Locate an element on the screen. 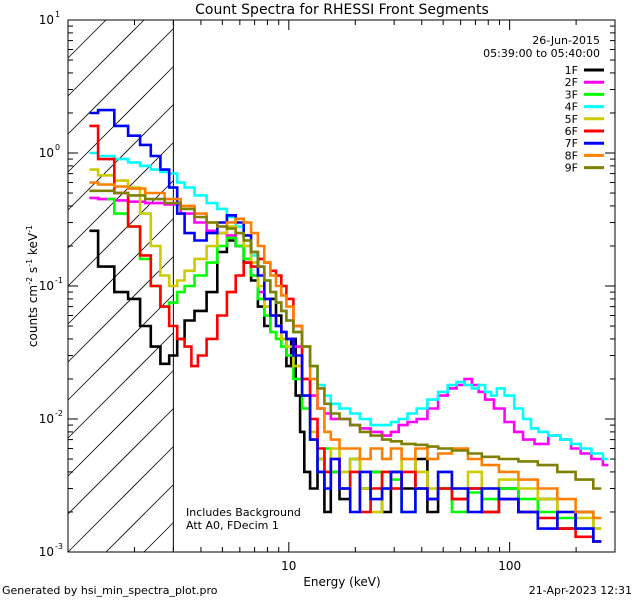 Image resolution: width=640 pixels, height=600 pixels. date-label: 26-Jun-2015 is located at coordinates (566, 40).